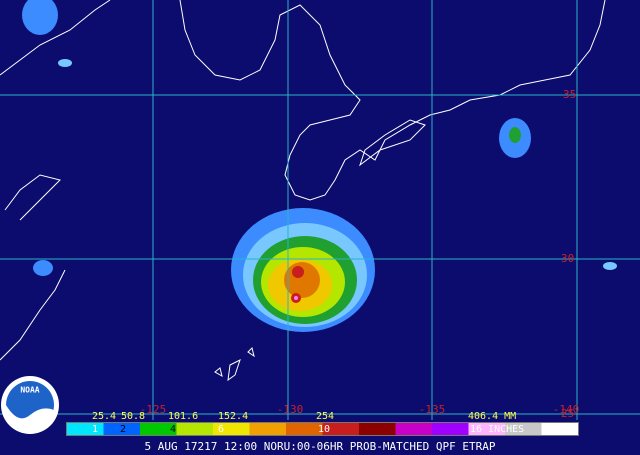  I want to click on inch-label: 16 INCHES, so click(497, 429).